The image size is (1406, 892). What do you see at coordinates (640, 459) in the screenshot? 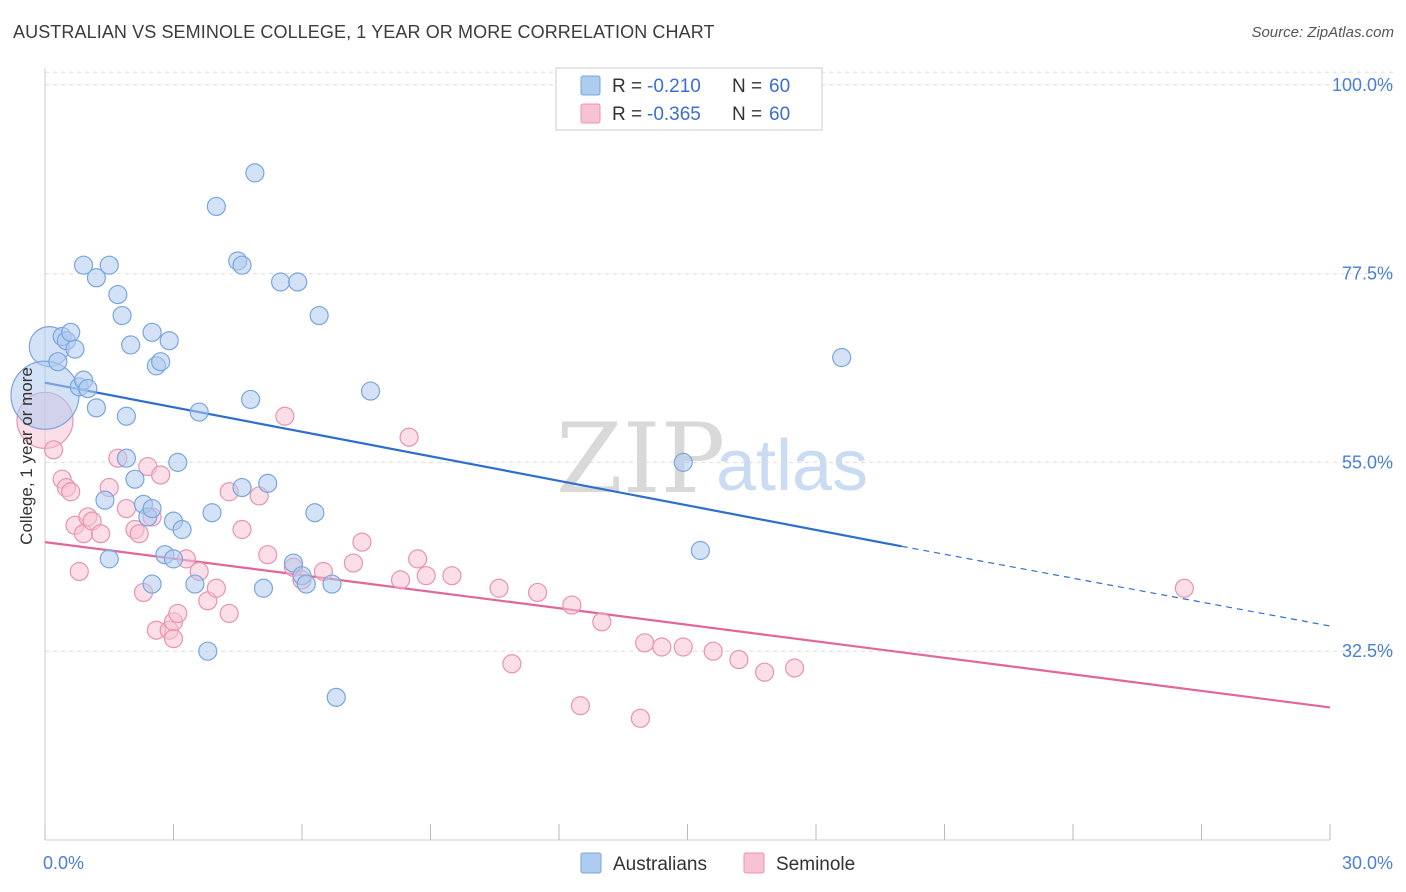
I see `watermark-zip: ZIP` at bounding box center [640, 459].